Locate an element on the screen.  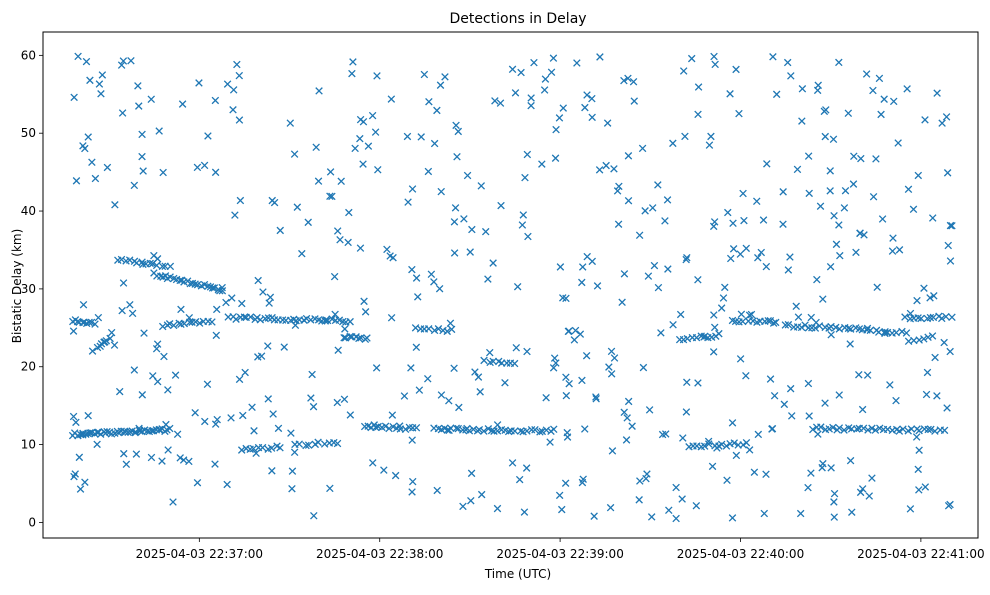
y-axis-ticks: 0 10 20 30 40 50 60 is located at coordinates (32, 288).